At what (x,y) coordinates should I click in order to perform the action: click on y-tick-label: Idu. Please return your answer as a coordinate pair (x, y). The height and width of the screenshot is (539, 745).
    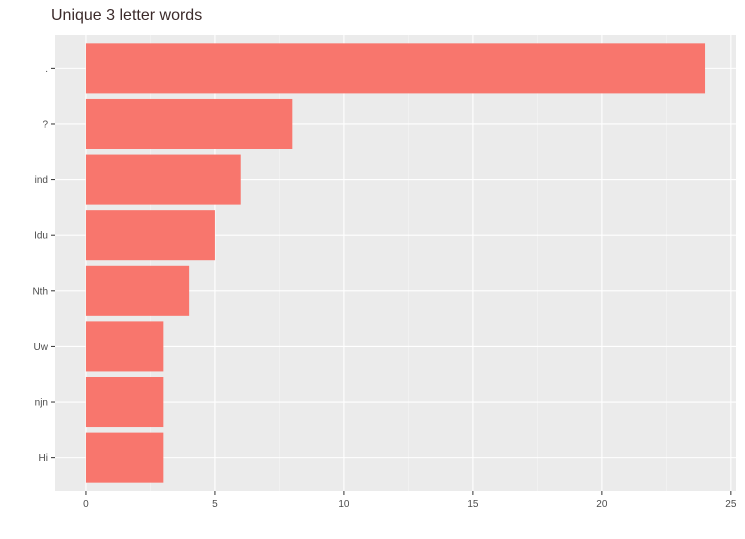
    Looking at the image, I should click on (41, 236).